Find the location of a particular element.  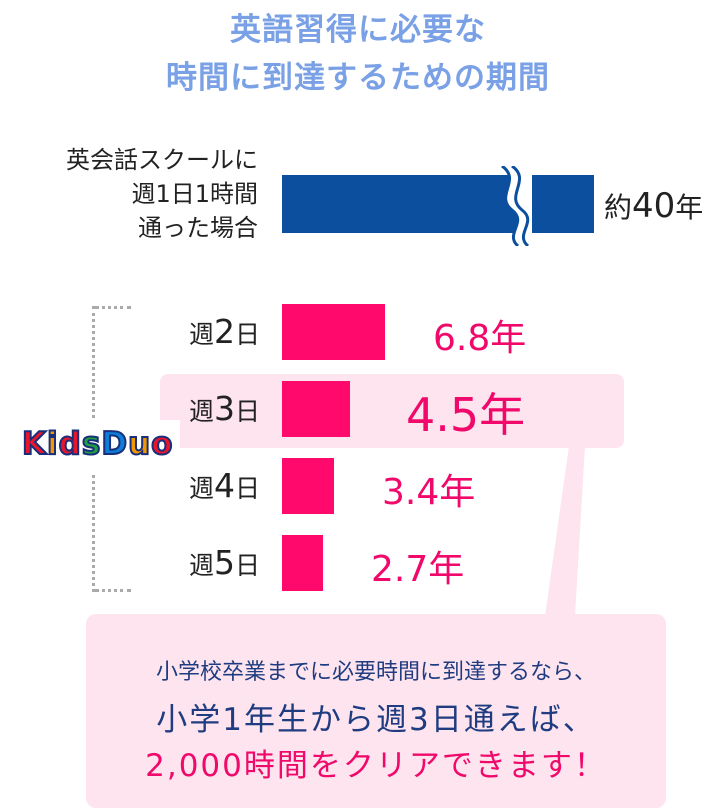

category-number: 2 is located at coordinates (224, 331).